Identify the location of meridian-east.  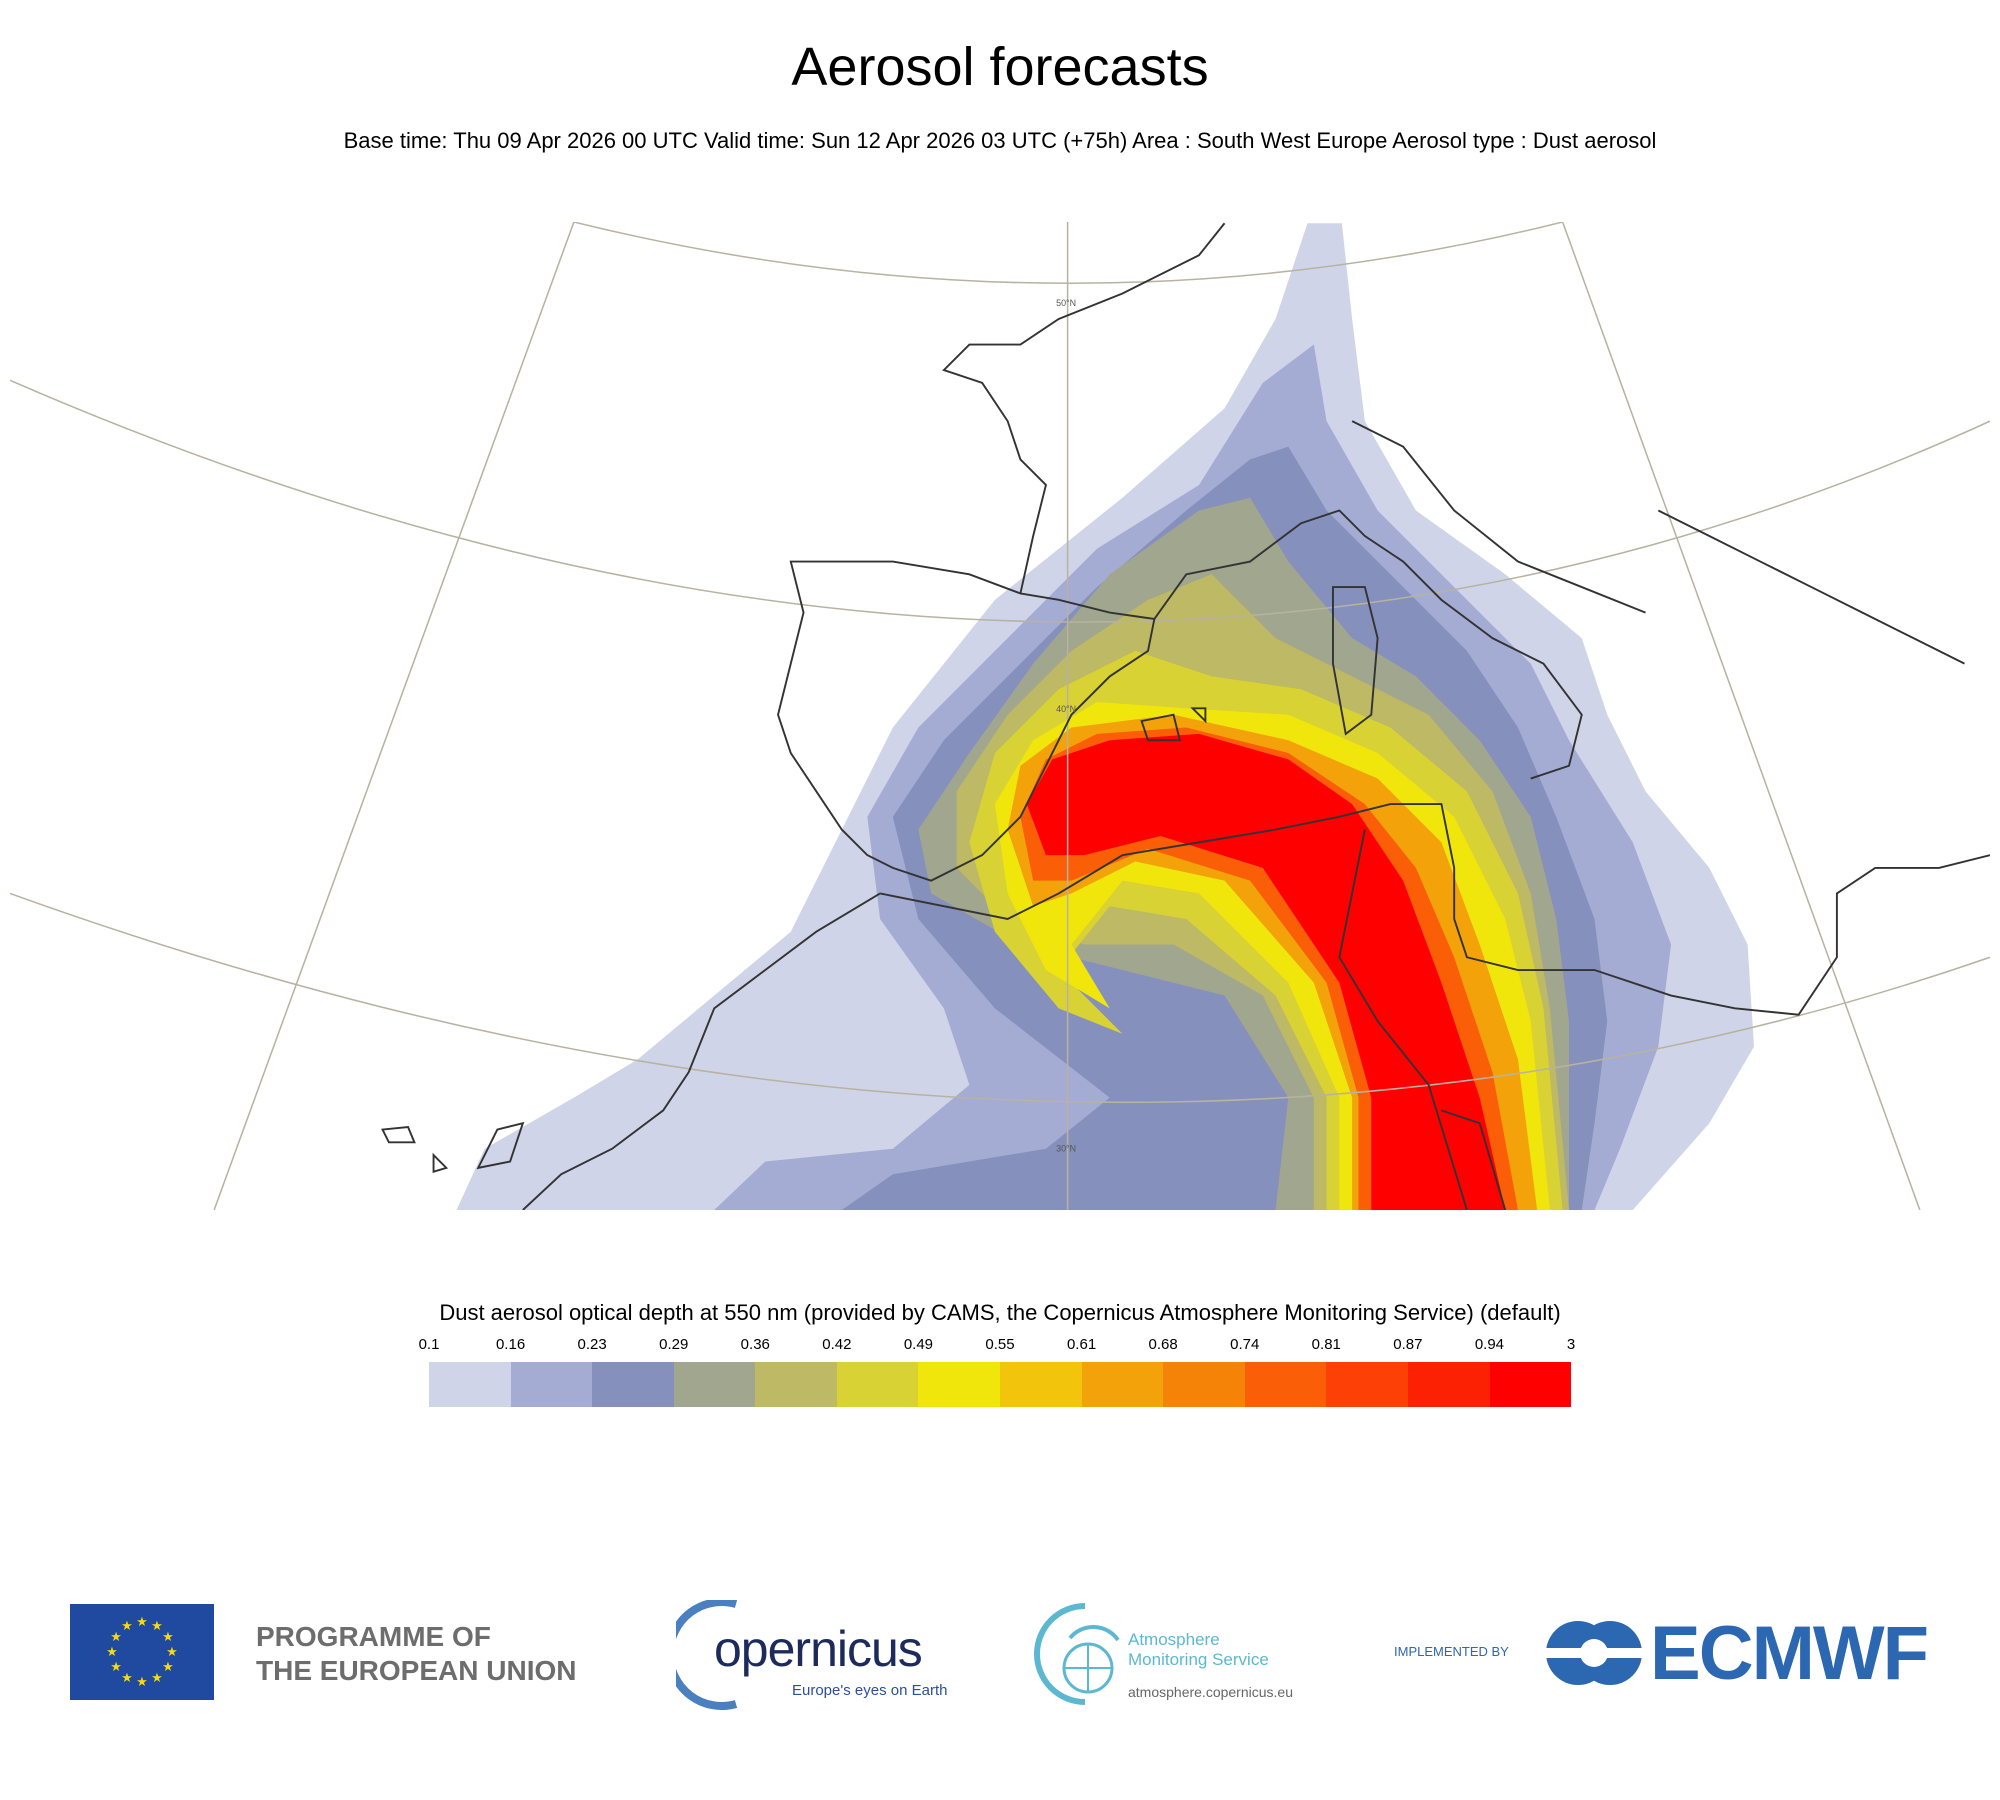
(1741, 716).